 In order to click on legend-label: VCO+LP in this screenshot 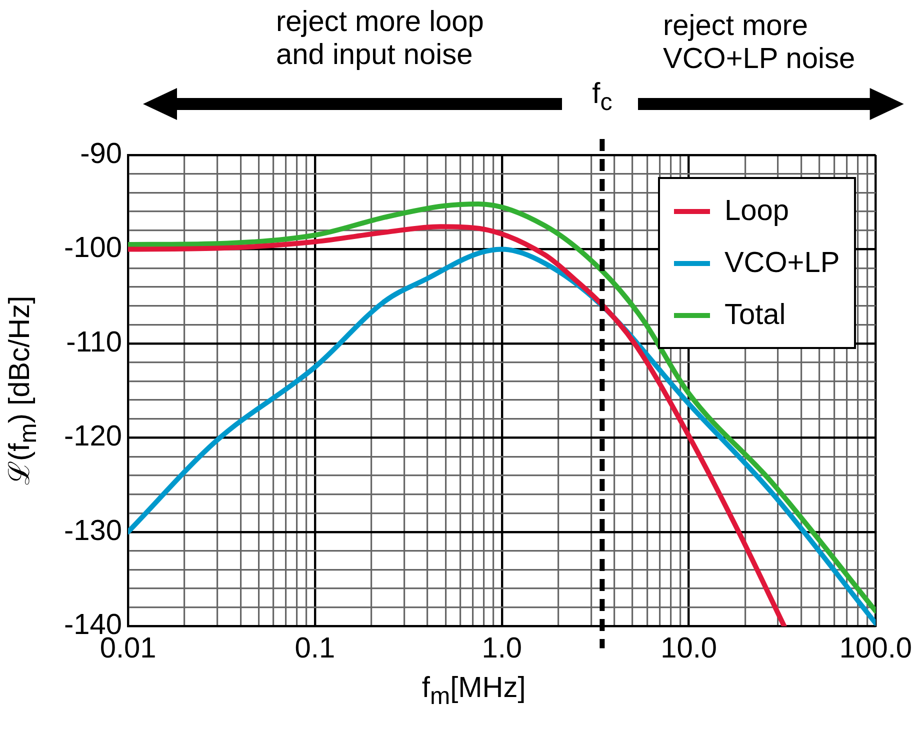, I will do `click(782, 263)`.